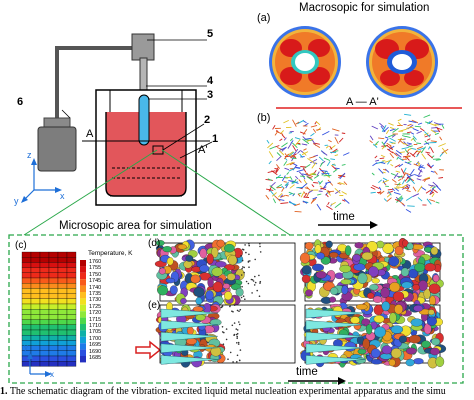 The height and width of the screenshot is (400, 474). What do you see at coordinates (373, 334) in the screenshot?
I see `panel-e-grains-right` at bounding box center [373, 334].